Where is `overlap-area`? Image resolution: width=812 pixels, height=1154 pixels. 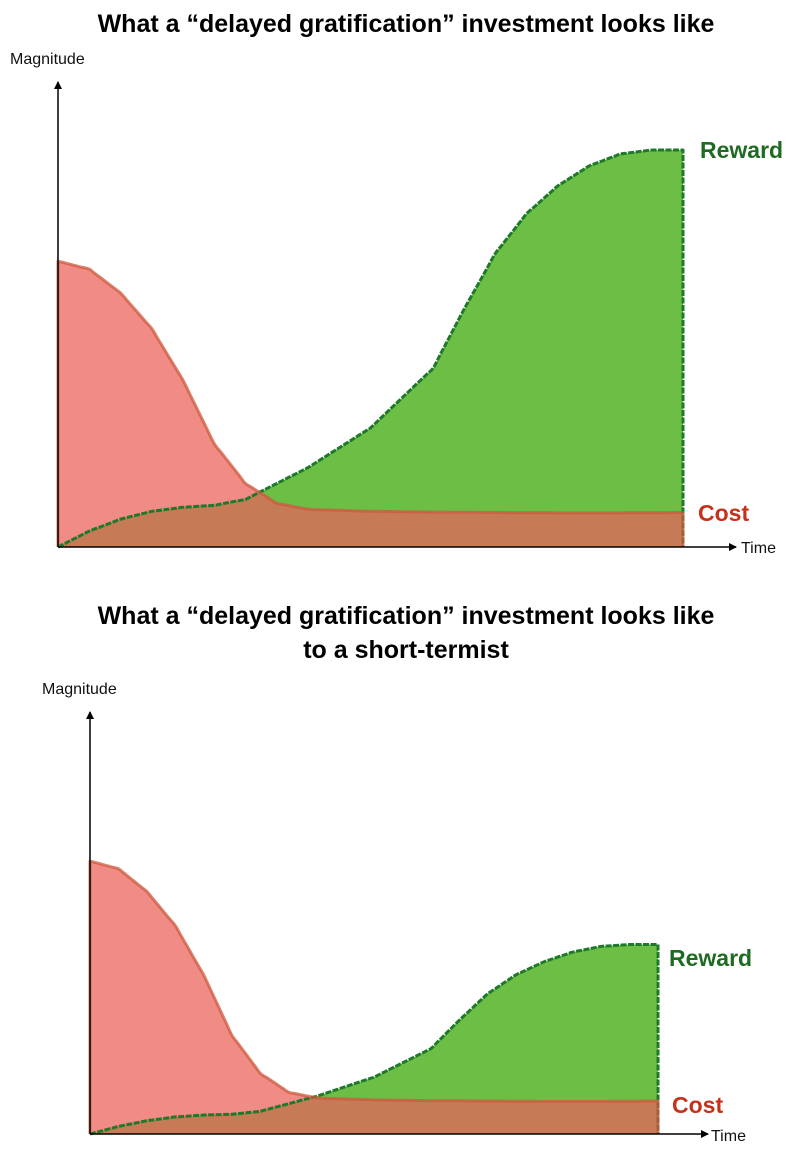 overlap-area is located at coordinates (374, 1115).